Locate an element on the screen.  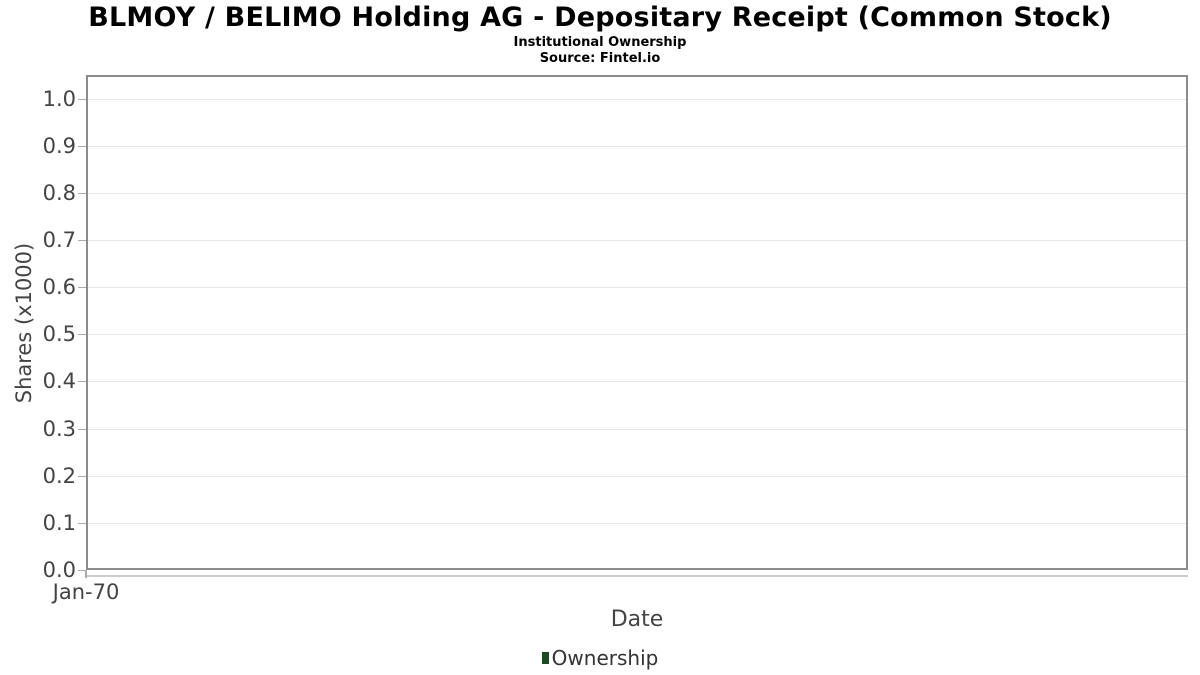
y-tick-label: 0.0 is located at coordinates (59, 570).